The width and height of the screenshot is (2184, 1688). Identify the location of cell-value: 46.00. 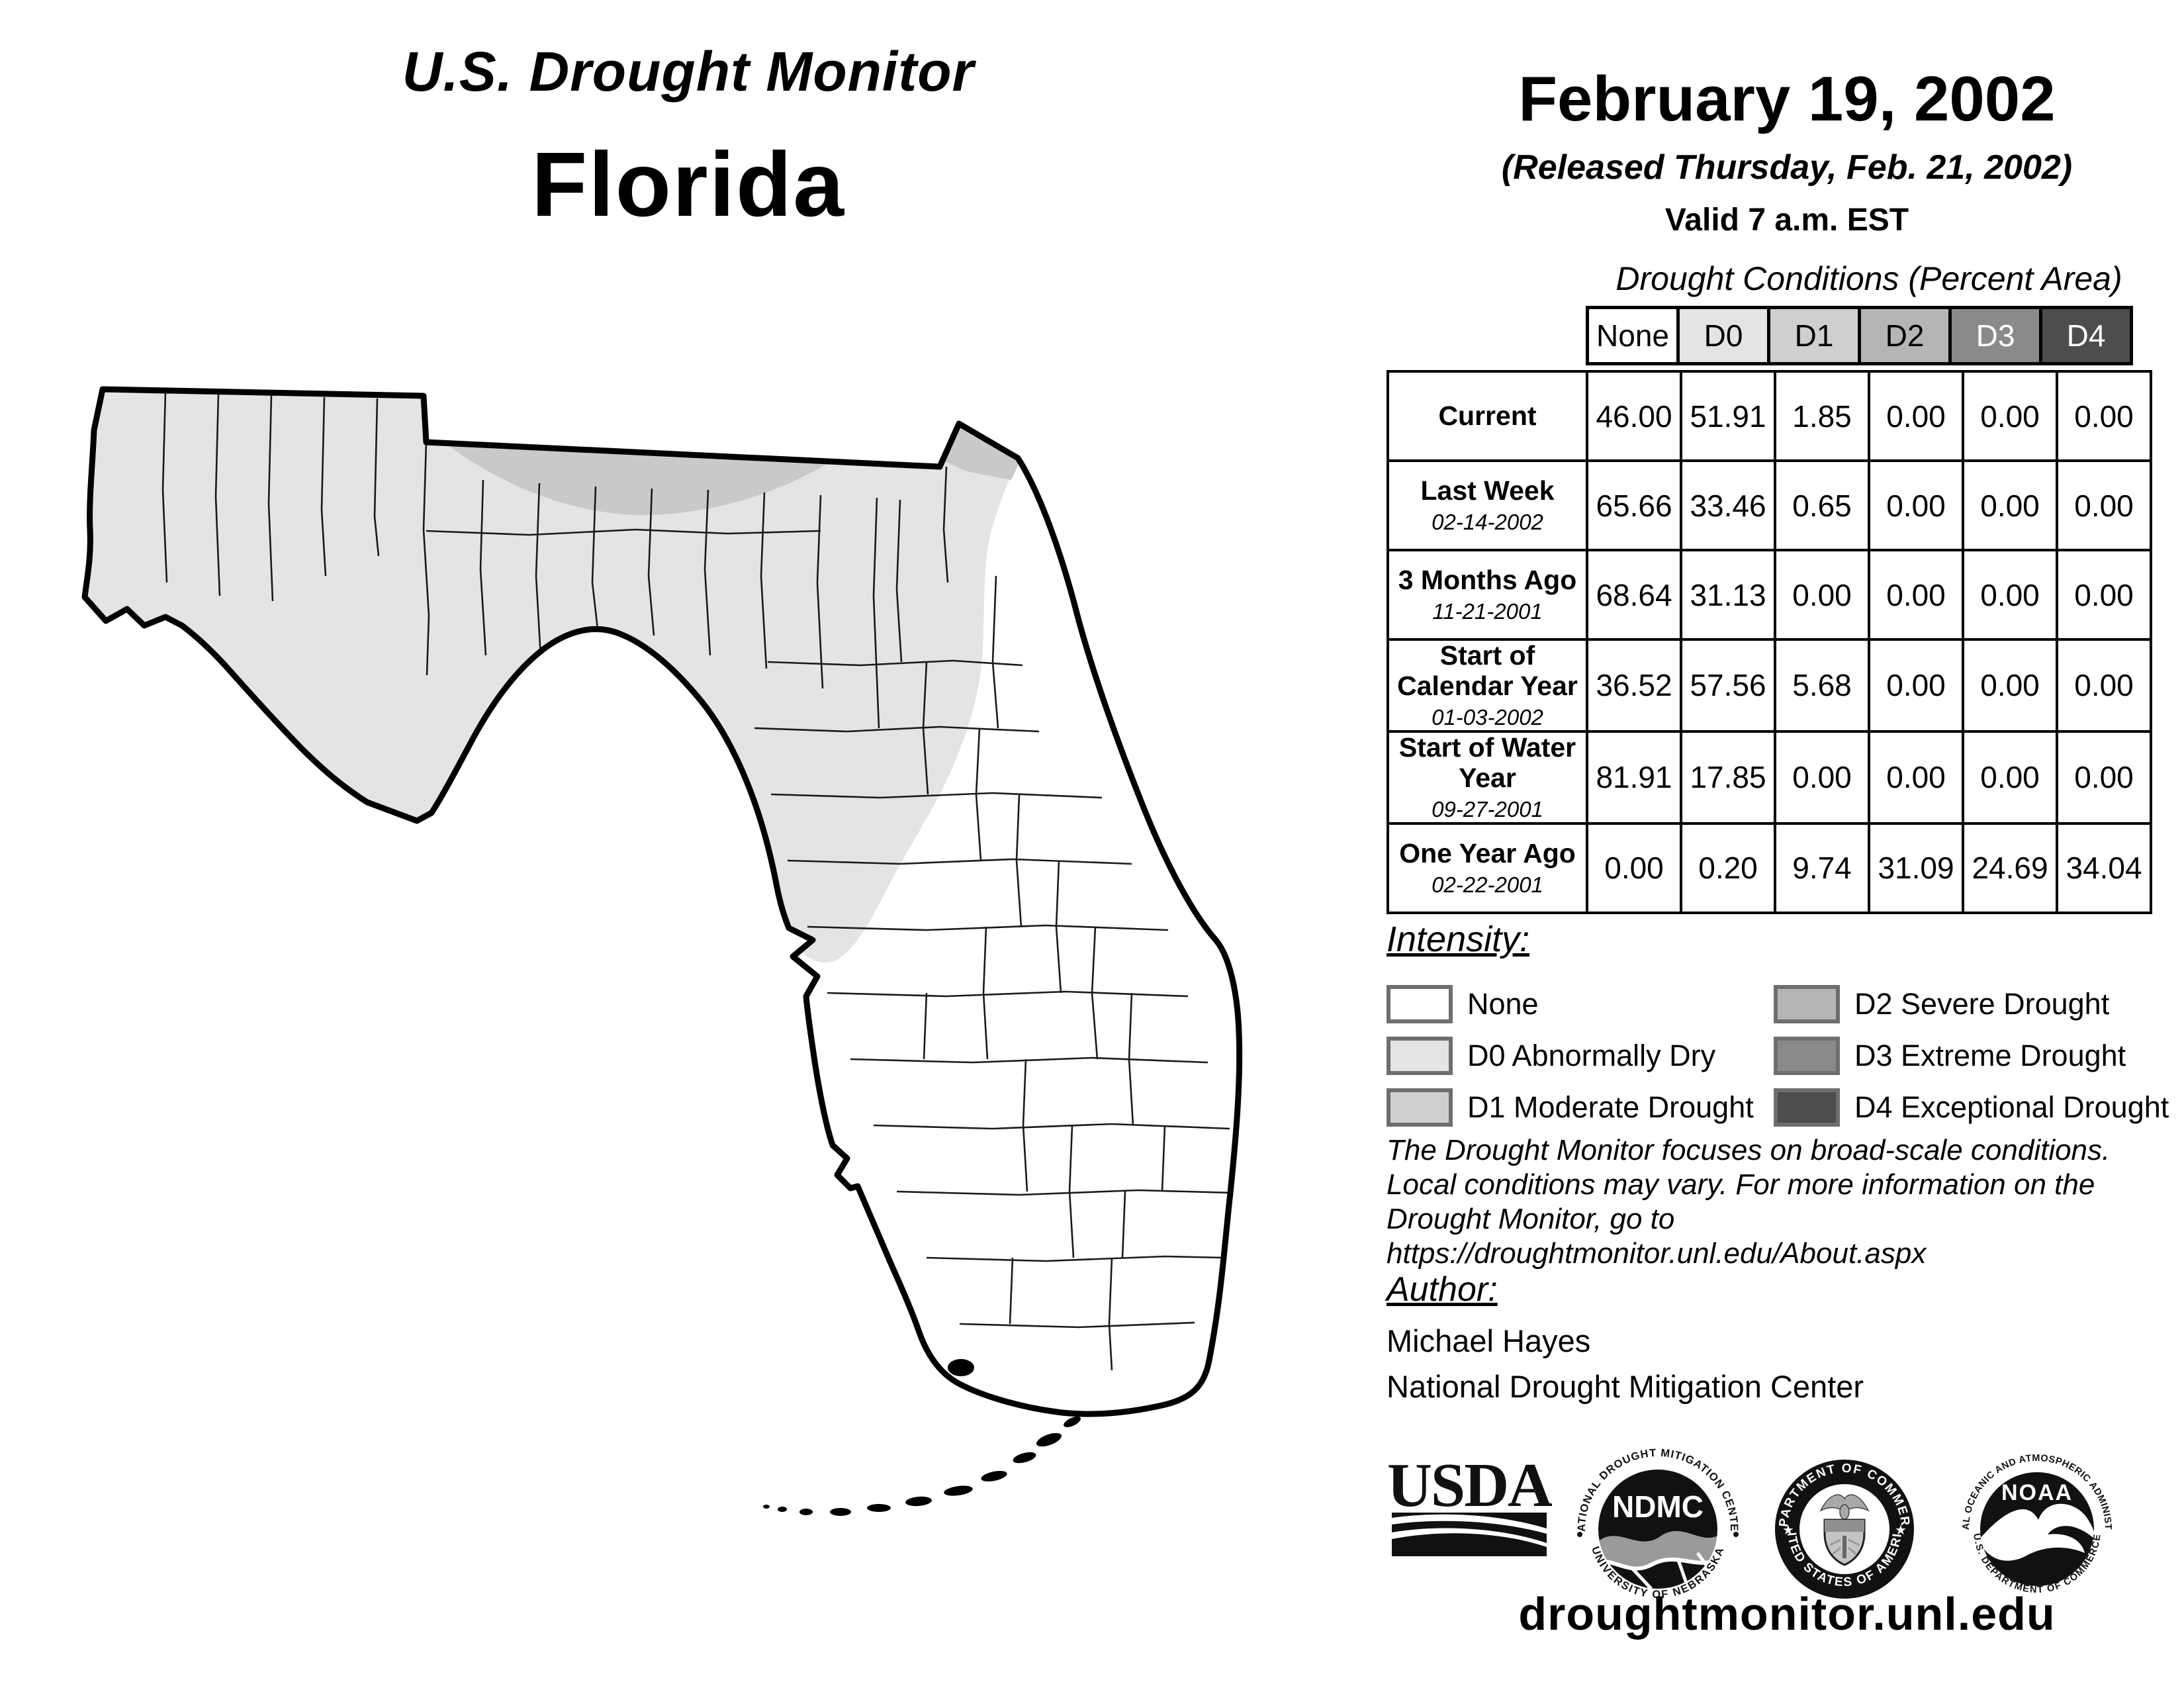
(1634, 416).